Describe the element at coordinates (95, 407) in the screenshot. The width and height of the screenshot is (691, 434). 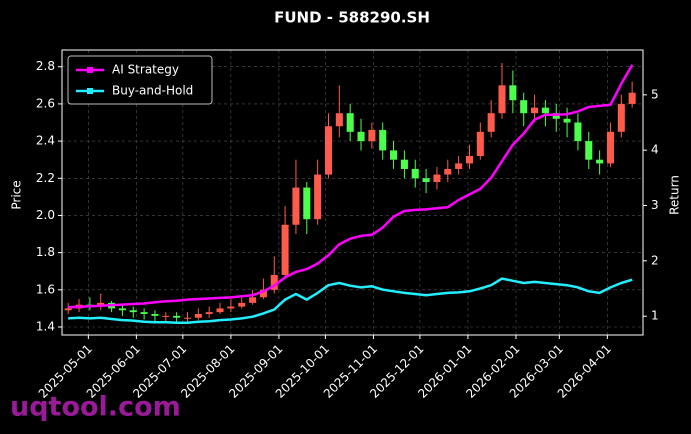
I see `watermark: uqtool.com` at that location.